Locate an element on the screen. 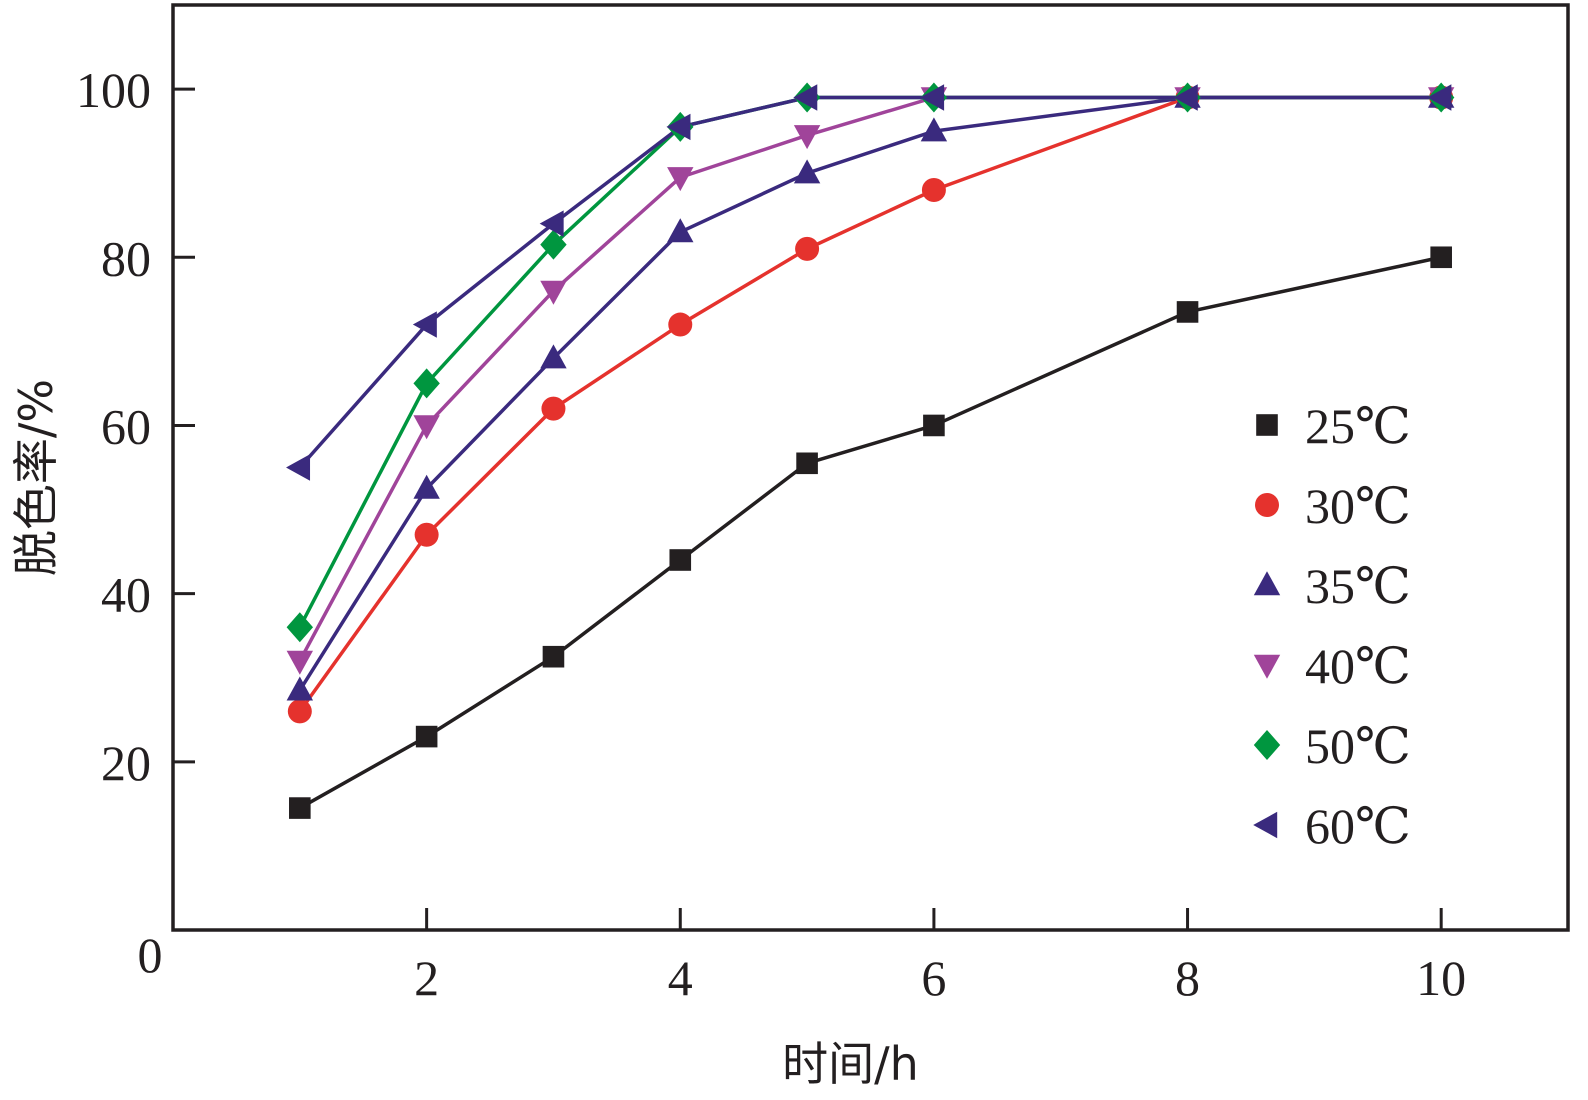 Image resolution: width=1588 pixels, height=1100 pixels. legend-item: 30℃ is located at coordinates (1333, 506).